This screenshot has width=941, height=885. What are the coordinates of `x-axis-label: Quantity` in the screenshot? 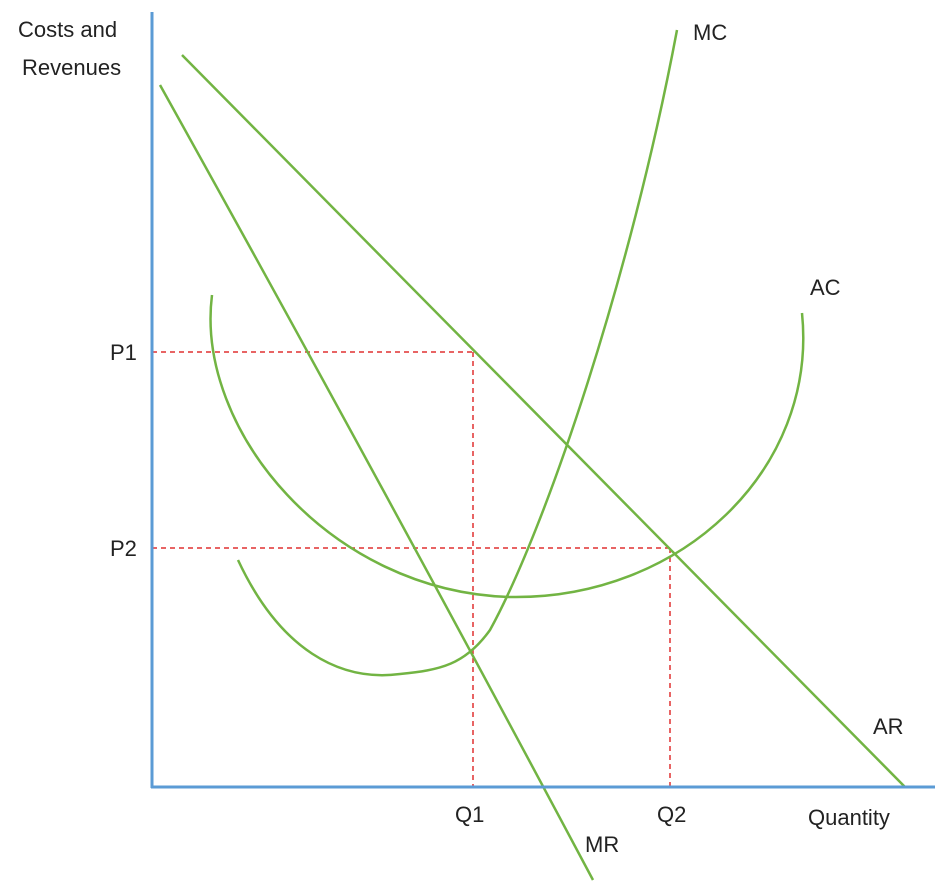 It's located at (849, 817).